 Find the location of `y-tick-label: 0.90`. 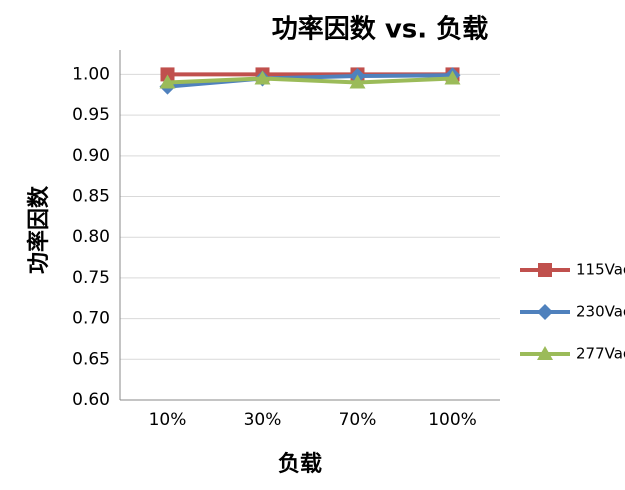

y-tick-label: 0.90 is located at coordinates (91, 156).